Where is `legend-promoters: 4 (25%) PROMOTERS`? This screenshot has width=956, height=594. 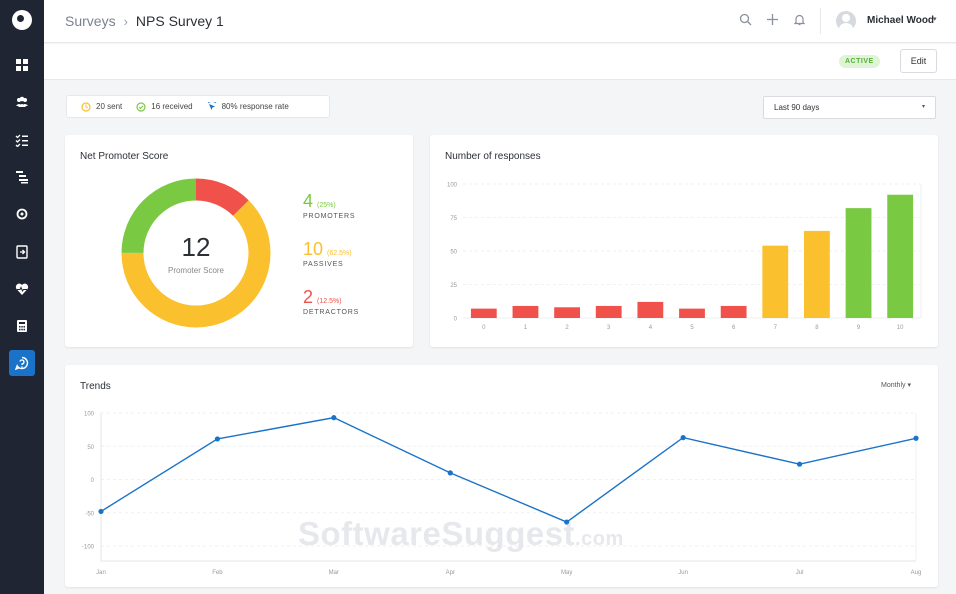
legend-promoters: 4 (25%) PROMOTERS is located at coordinates (329, 205).